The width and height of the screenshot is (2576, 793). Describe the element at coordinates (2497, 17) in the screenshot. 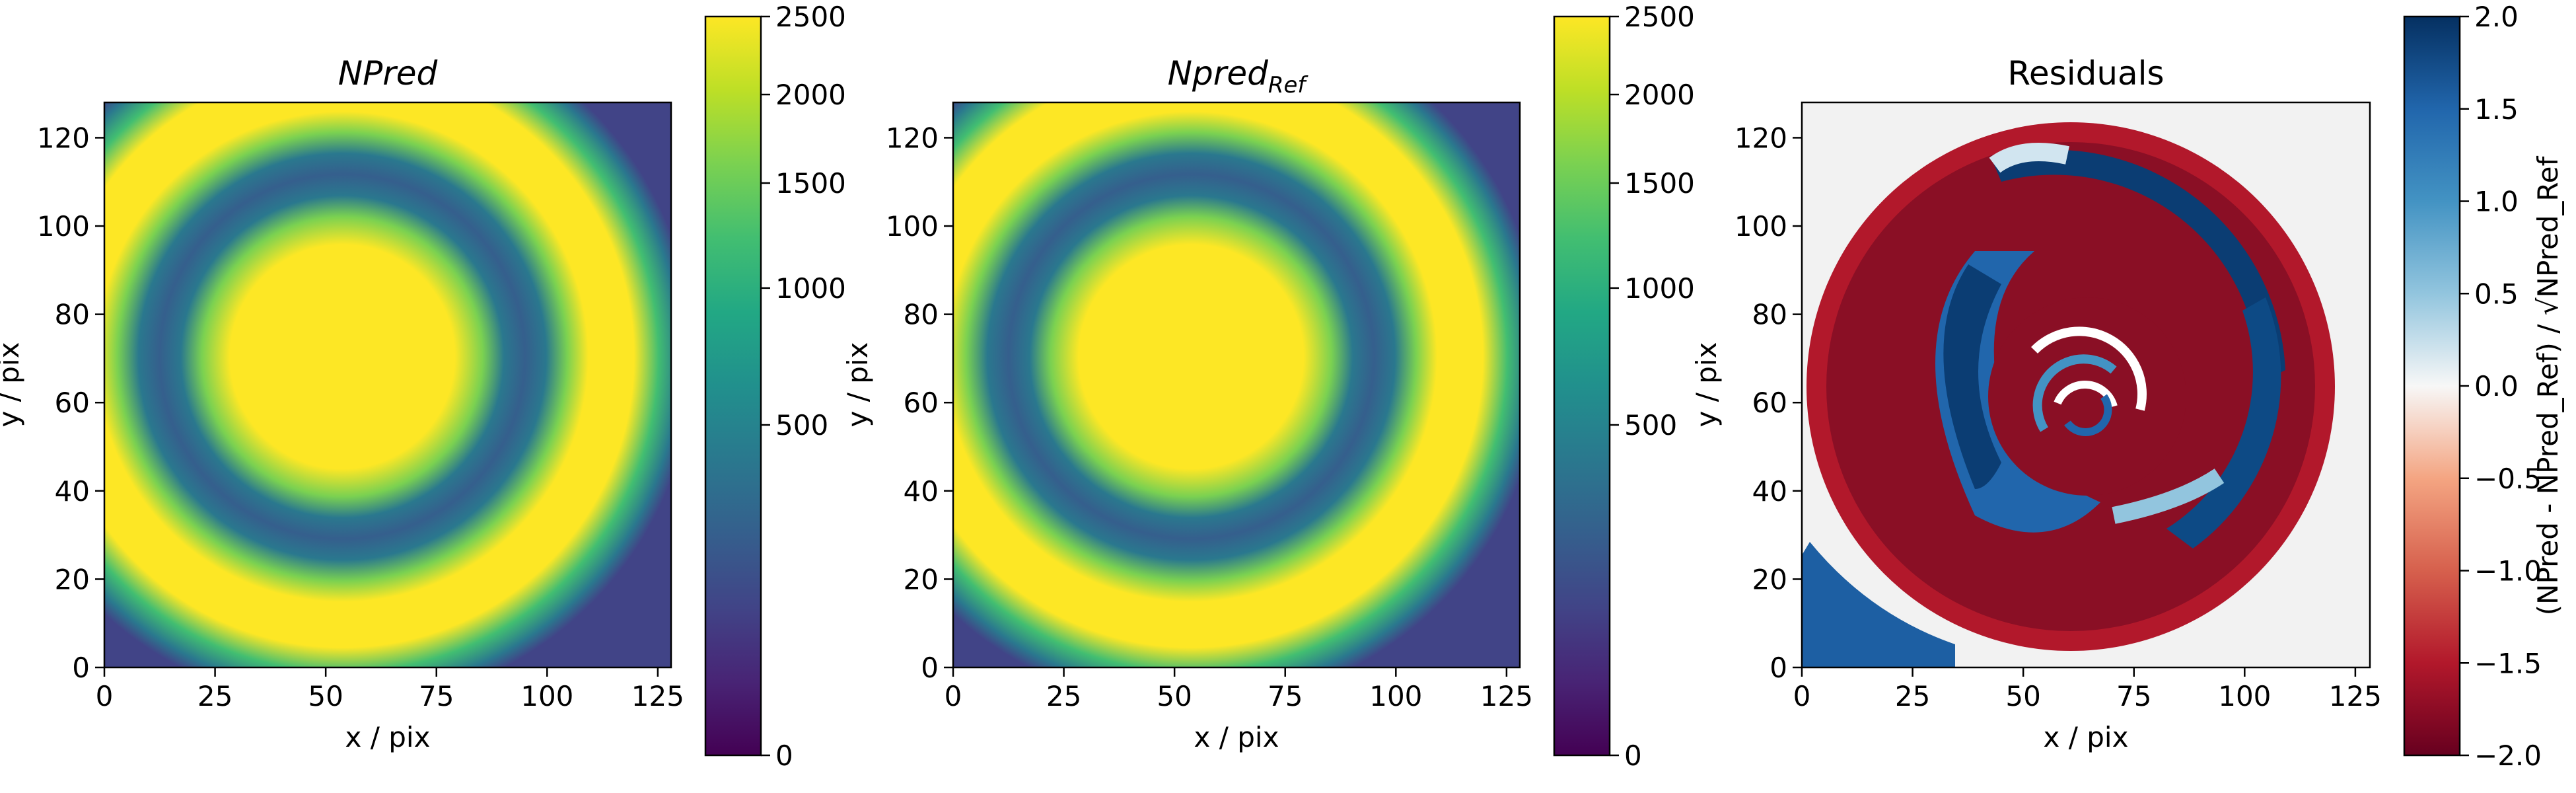

I see `colorbar-tick-label: 2.0` at that location.